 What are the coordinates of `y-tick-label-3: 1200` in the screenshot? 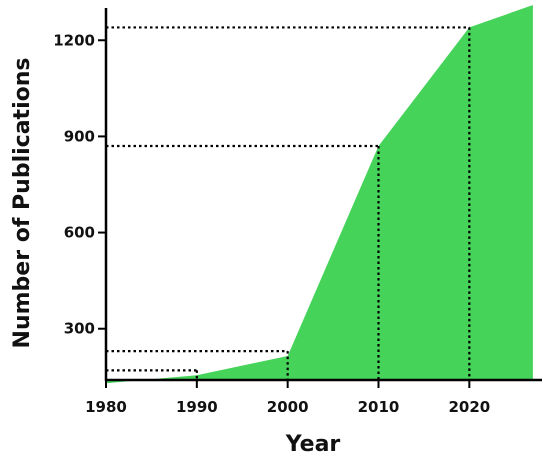 It's located at (74, 40).